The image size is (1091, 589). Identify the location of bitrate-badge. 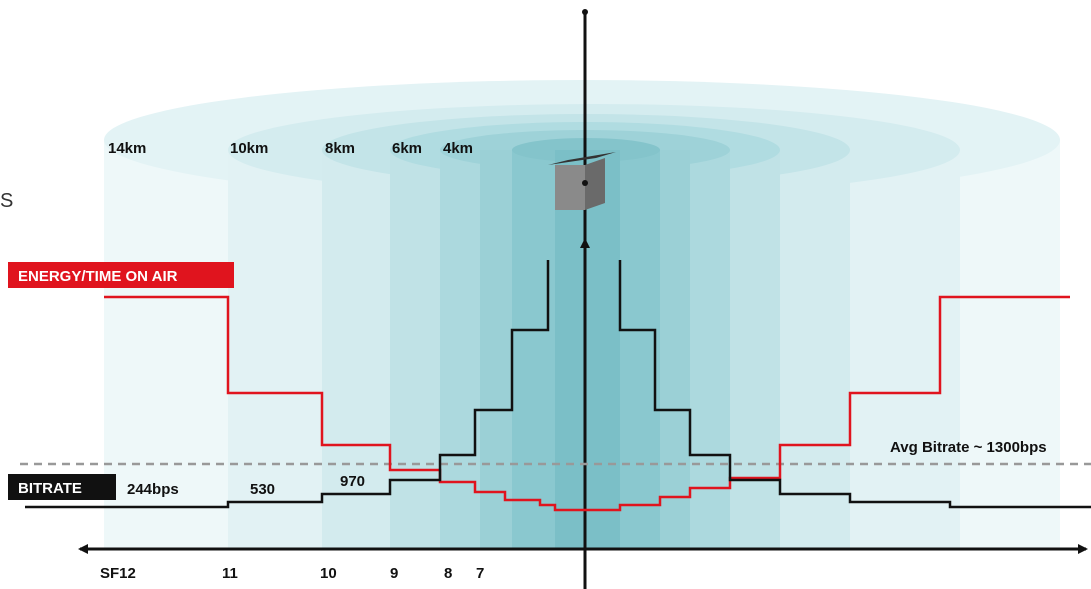
(62, 487).